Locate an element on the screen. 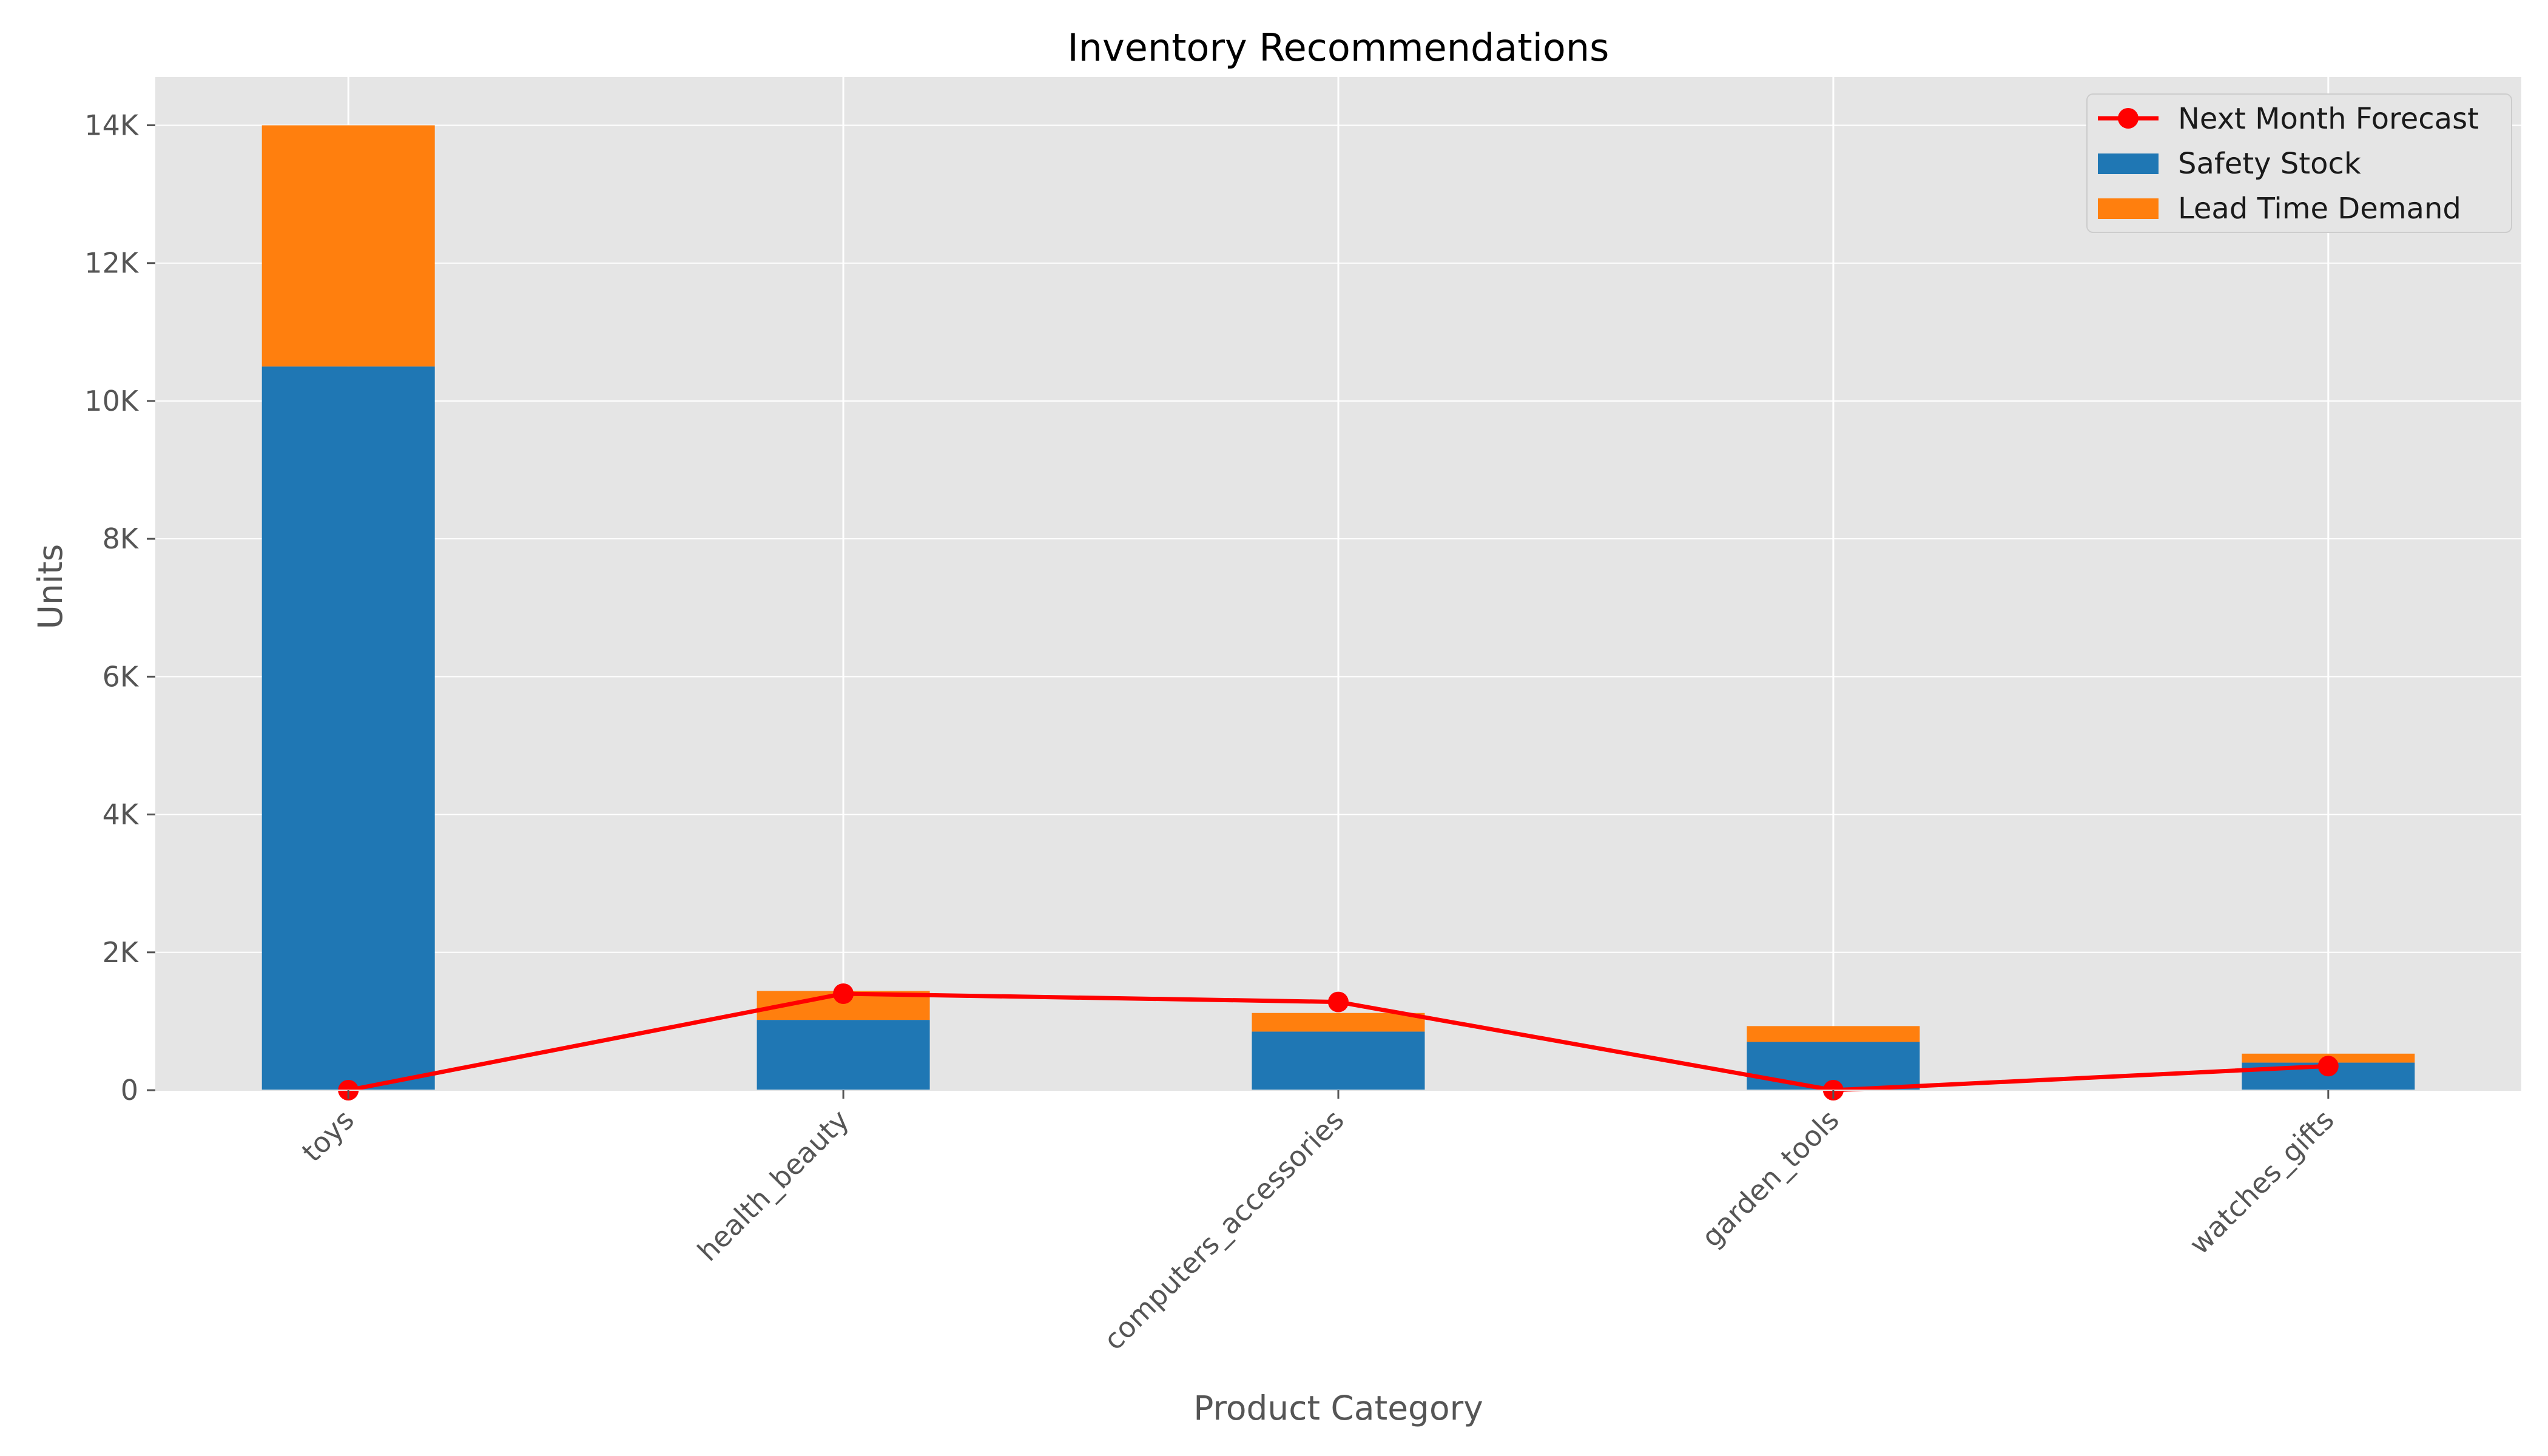 This screenshot has height=1456, width=2548. forecast-point-health-beauty is located at coordinates (843, 993).